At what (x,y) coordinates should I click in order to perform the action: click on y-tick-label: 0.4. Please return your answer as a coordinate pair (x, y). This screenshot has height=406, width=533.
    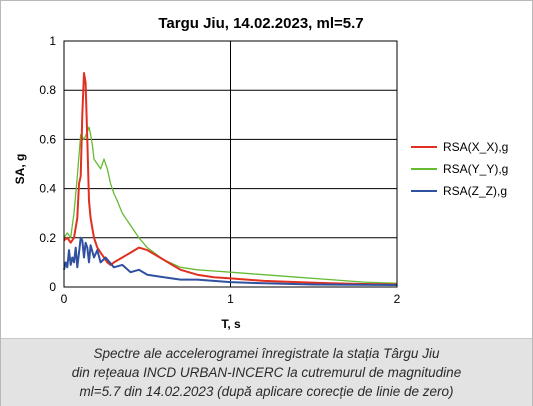
    Looking at the image, I should click on (47, 189).